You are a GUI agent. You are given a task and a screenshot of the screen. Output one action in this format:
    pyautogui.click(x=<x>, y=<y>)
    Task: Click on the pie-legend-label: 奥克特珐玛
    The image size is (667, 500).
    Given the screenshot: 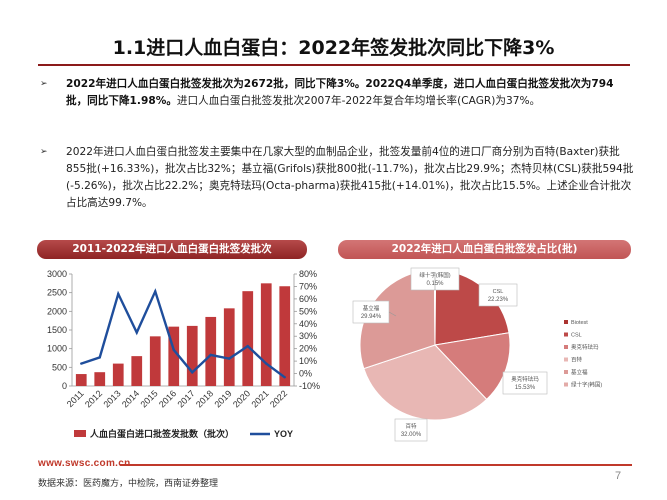 What is the action you would take?
    pyautogui.click(x=585, y=347)
    